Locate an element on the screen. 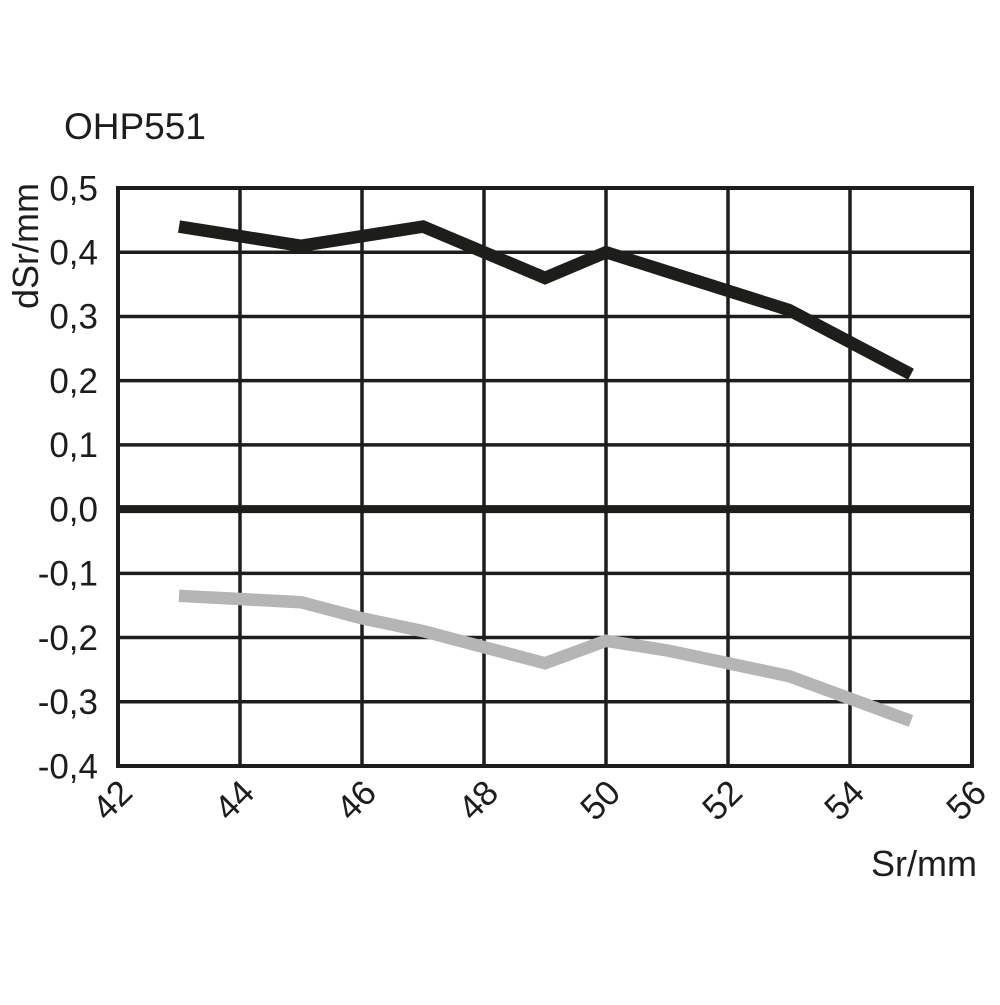 Image resolution: width=1000 pixels, height=1005 pixels. x-tick-label: 46 is located at coordinates (356, 800).